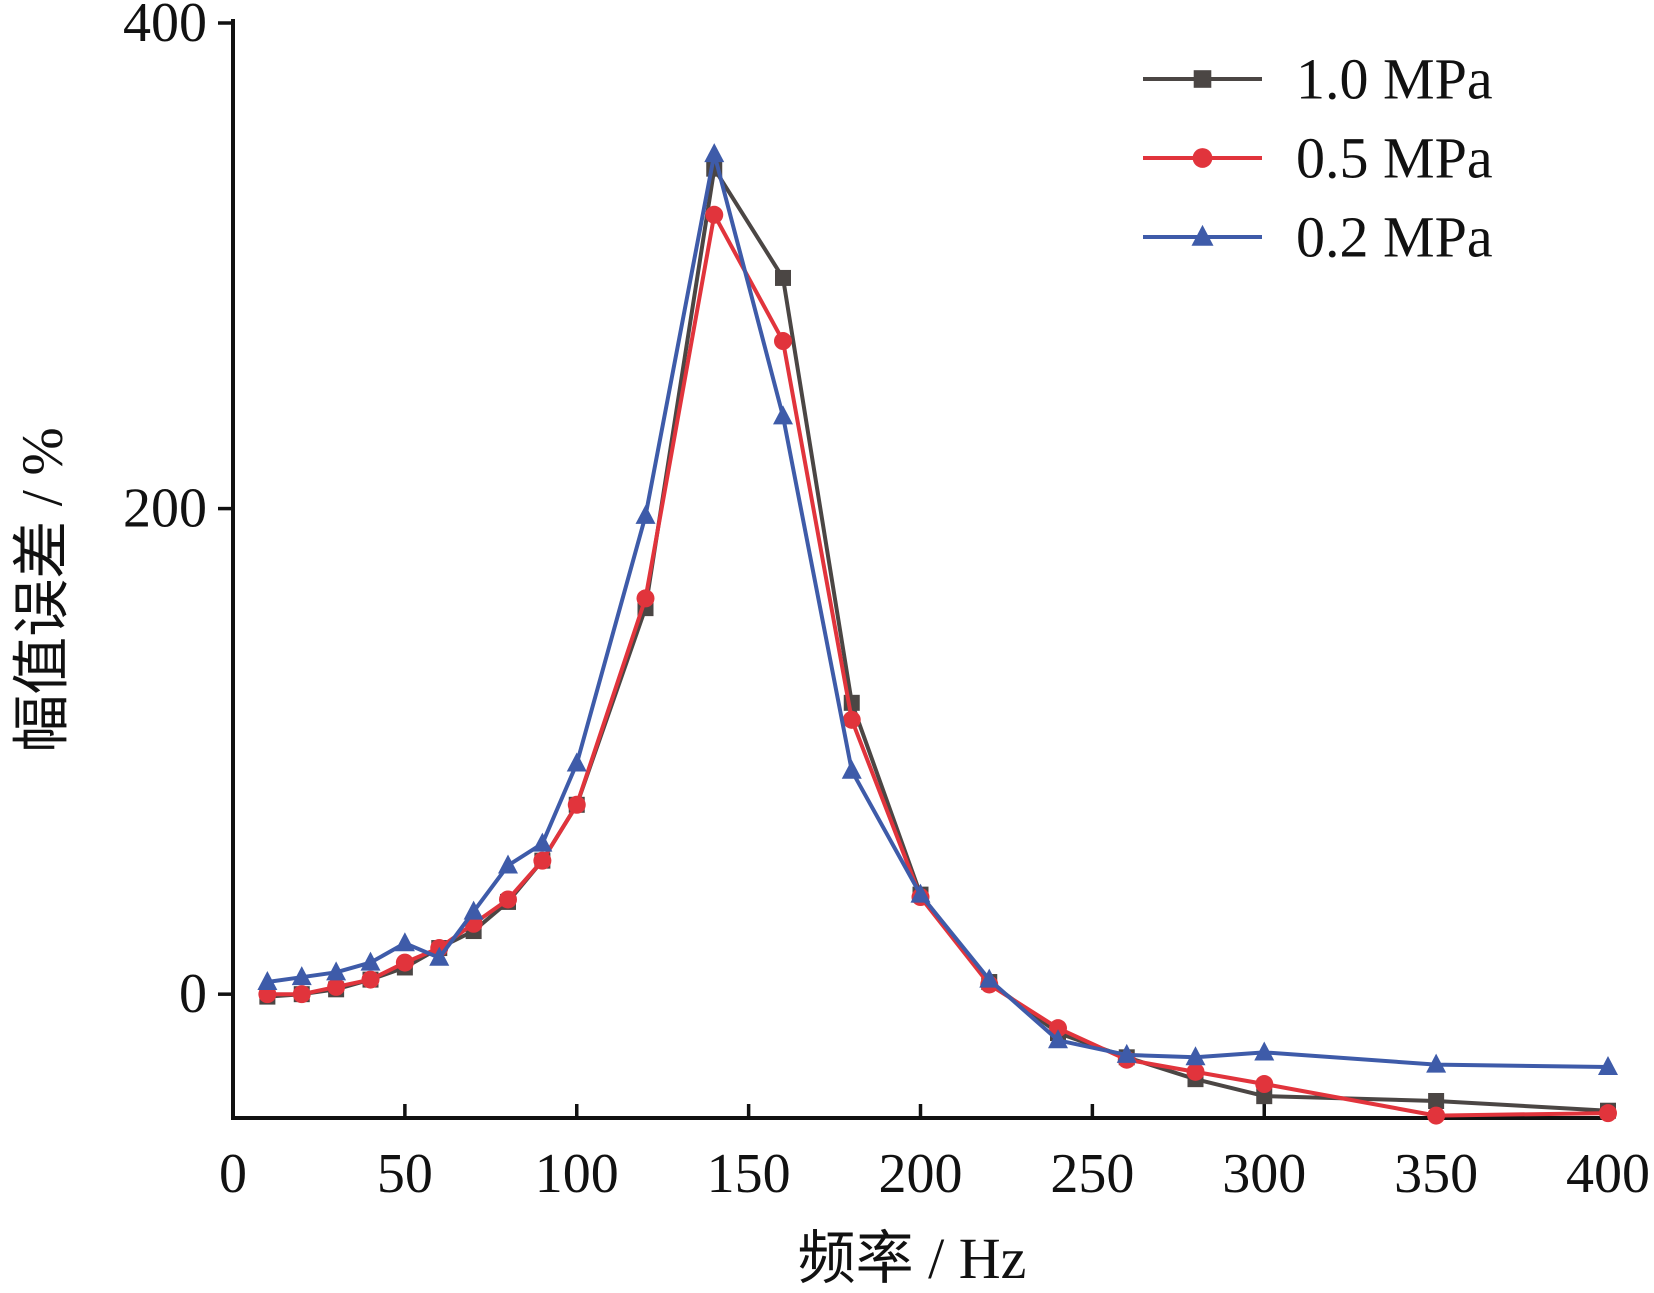  I want to click on y-tick-label: 400, so click(165, 27).